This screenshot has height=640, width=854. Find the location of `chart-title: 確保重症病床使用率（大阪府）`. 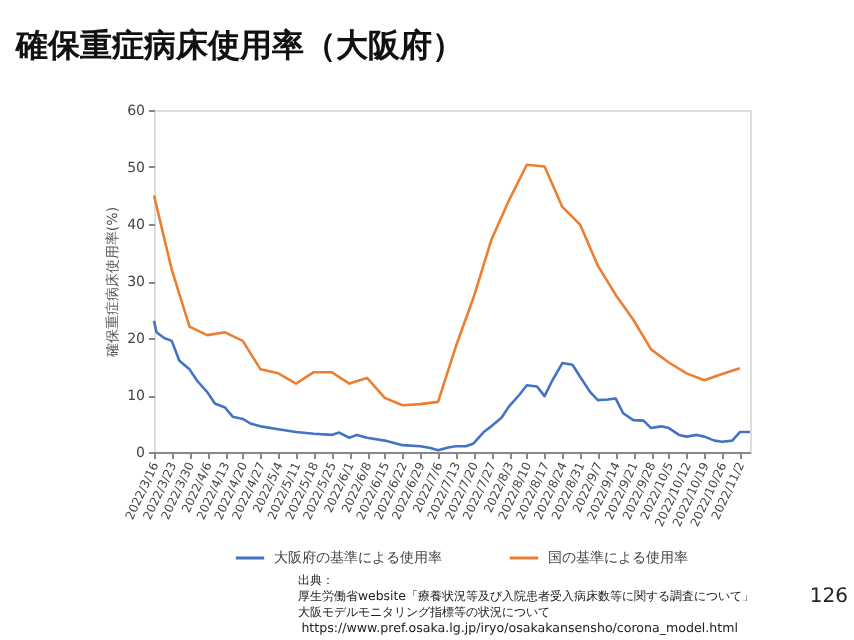

chart-title: 確保重症病床使用率（大阪府） is located at coordinates (239, 45).